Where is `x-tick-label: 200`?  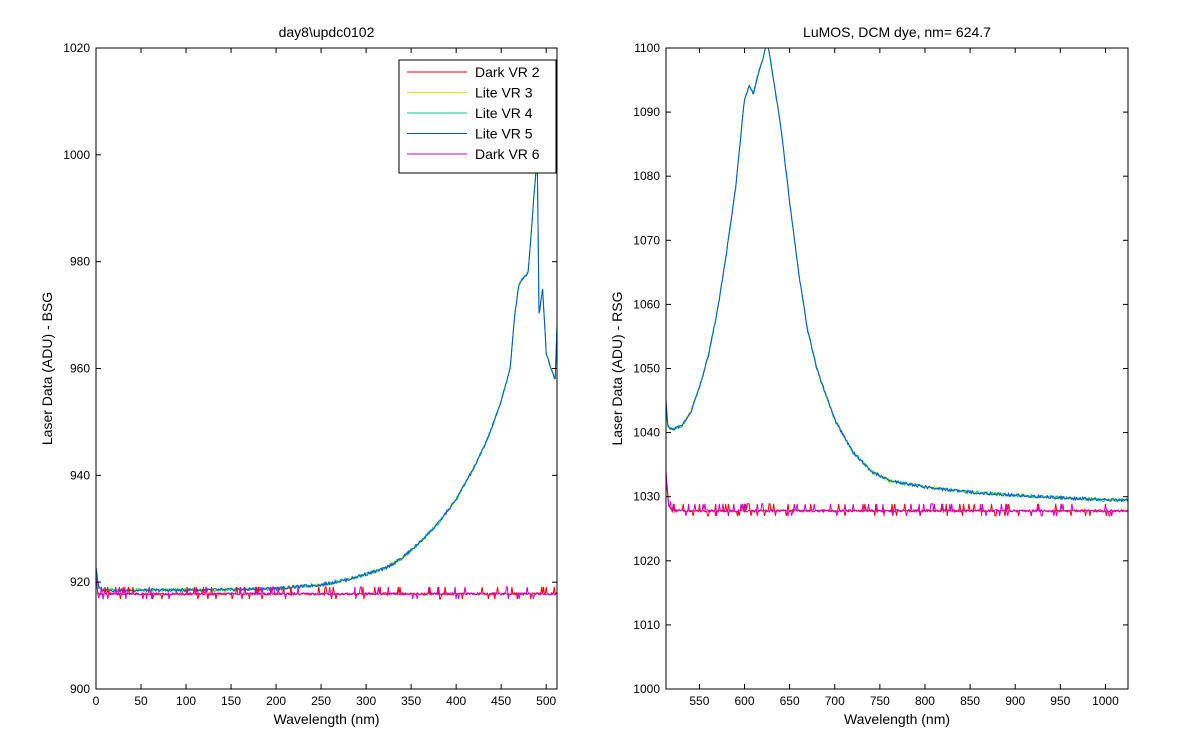
x-tick-label: 200 is located at coordinates (276, 701).